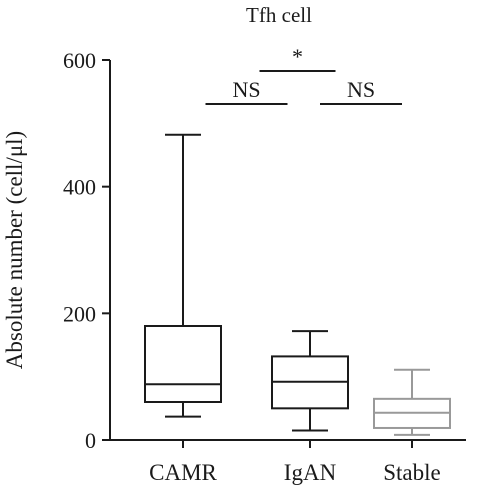 The height and width of the screenshot is (491, 500). Describe the element at coordinates (90, 440) in the screenshot. I see `y-tick-label: 0` at that location.